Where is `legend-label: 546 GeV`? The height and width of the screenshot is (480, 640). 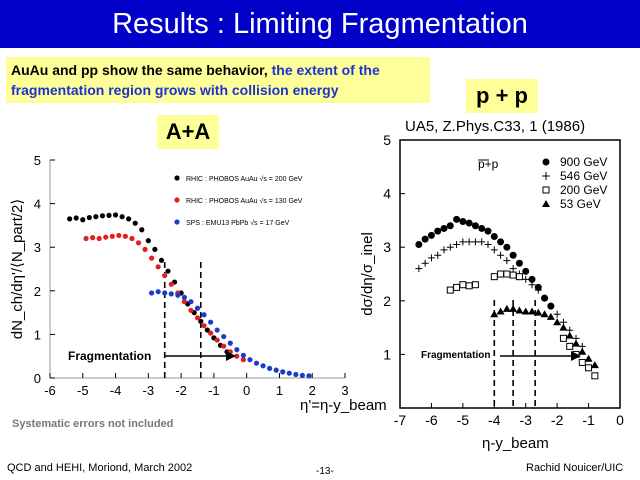
legend-label: 546 GeV is located at coordinates (583, 176).